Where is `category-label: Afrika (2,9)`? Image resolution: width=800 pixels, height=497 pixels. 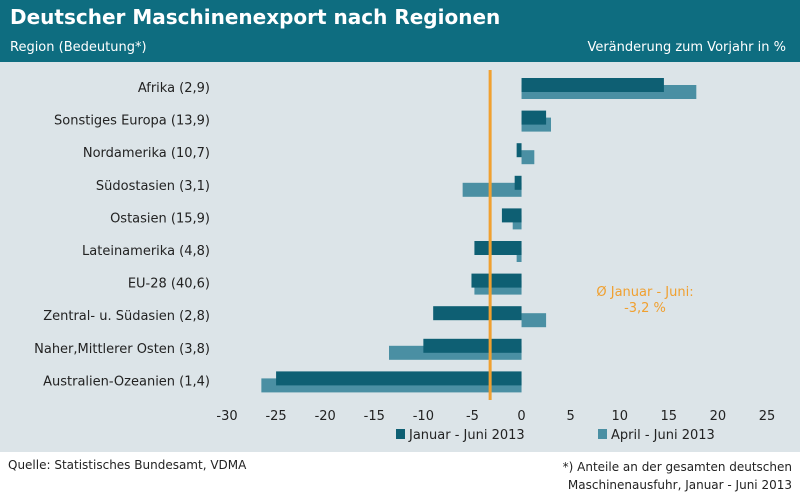
category-label: Afrika (2,9) is located at coordinates (174, 88).